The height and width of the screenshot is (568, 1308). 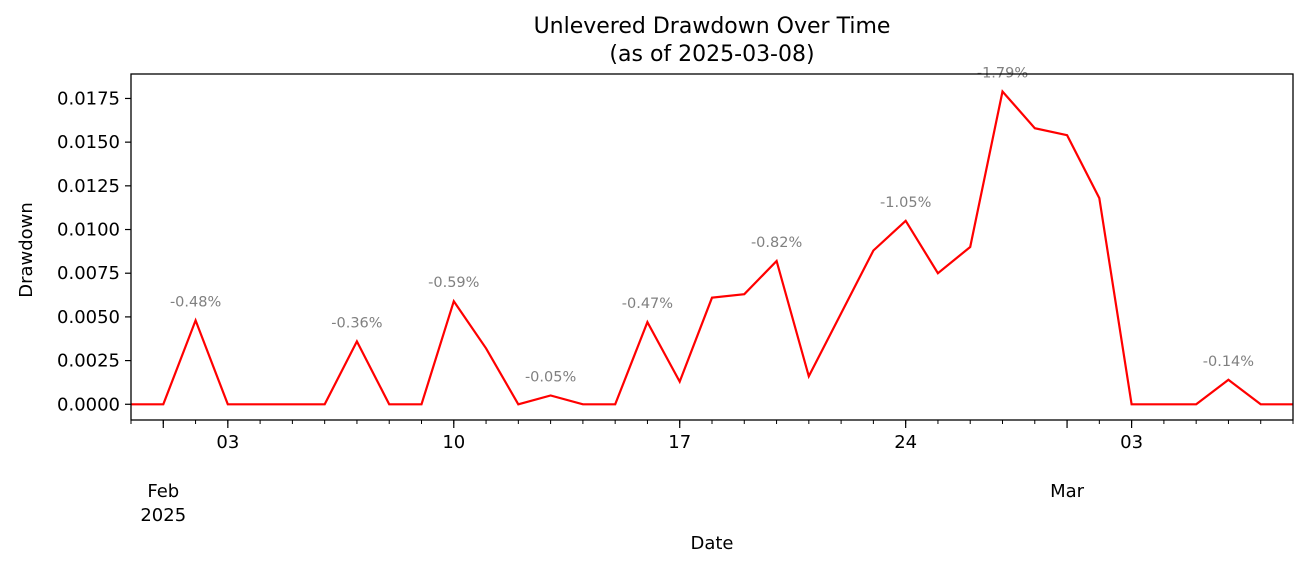 I want to click on chart-title: Unlevered Drawdown Over Time, so click(x=712, y=26).